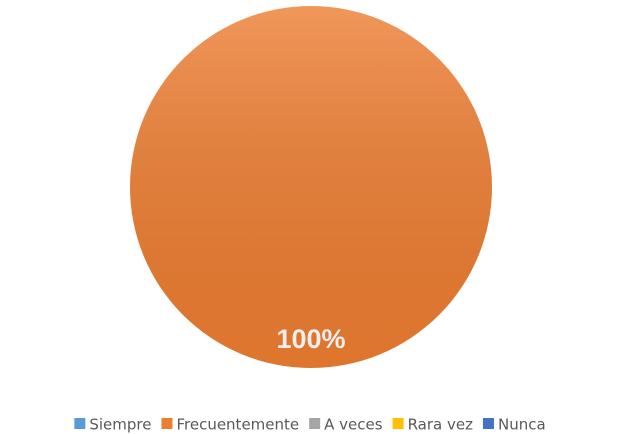 Image resolution: width=620 pixels, height=434 pixels. Describe the element at coordinates (522, 425) in the screenshot. I see `legend-label: Nunca` at that location.